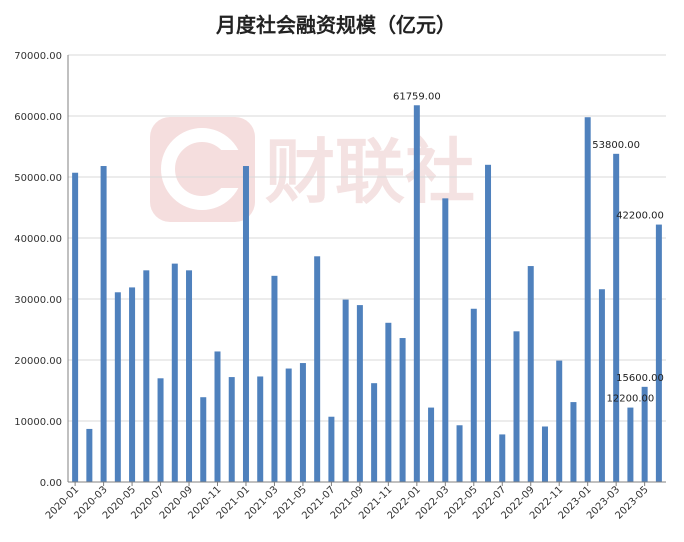  Describe the element at coordinates (38, 361) in the screenshot. I see `y-tick-label: 20000.00` at that location.